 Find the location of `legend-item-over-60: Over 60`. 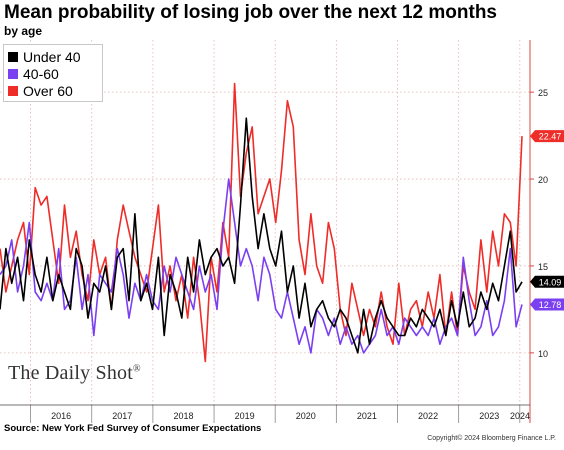

legend-item-over-60: Over 60 is located at coordinates (53, 90).